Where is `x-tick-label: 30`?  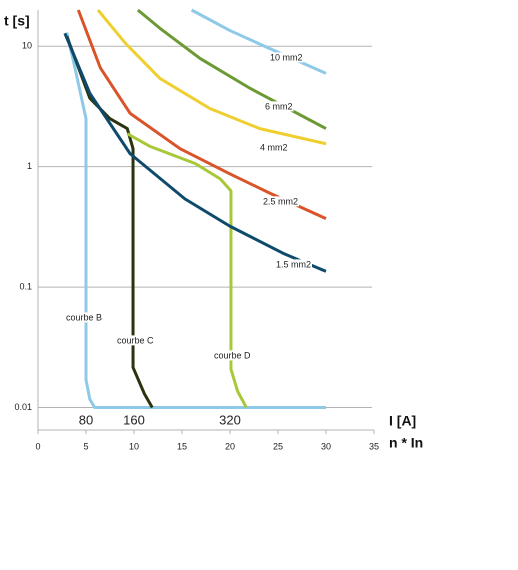 x-tick-label: 30 is located at coordinates (326, 446).